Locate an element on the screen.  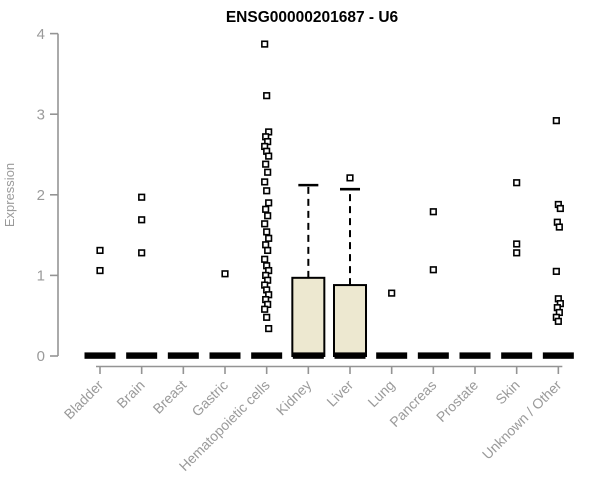
y-tick-label: 3 is located at coordinates (41, 114).